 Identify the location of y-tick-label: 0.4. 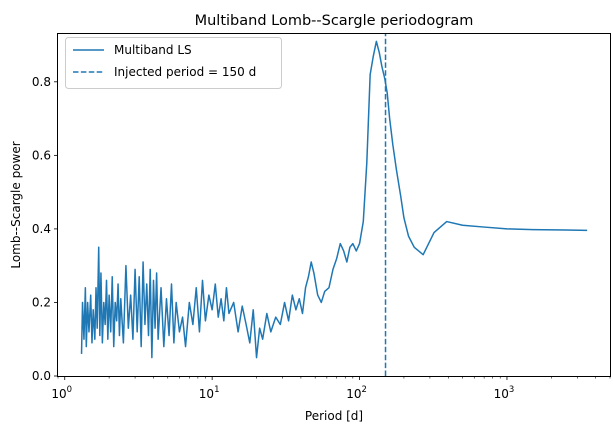
(41, 229).